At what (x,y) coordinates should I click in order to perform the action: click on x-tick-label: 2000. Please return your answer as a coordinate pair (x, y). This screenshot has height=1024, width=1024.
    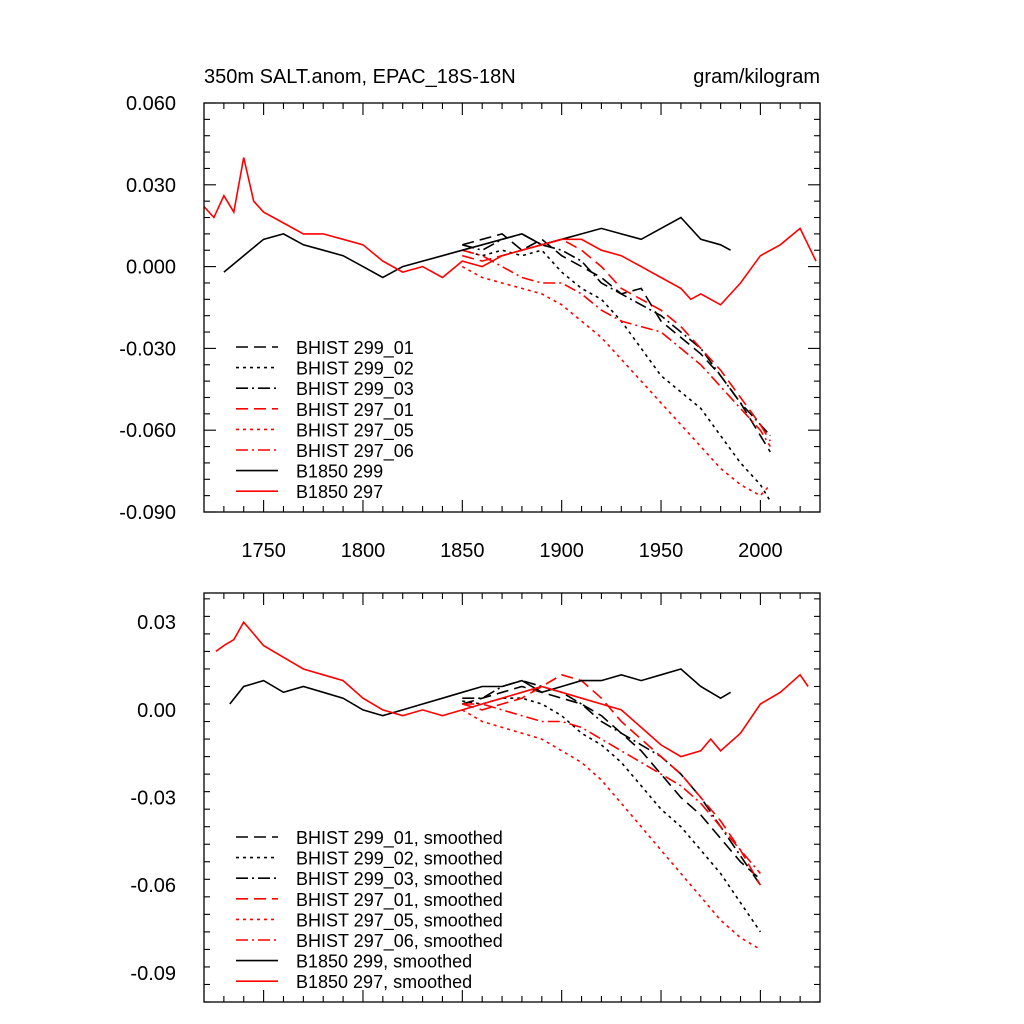
    Looking at the image, I should click on (760, 551).